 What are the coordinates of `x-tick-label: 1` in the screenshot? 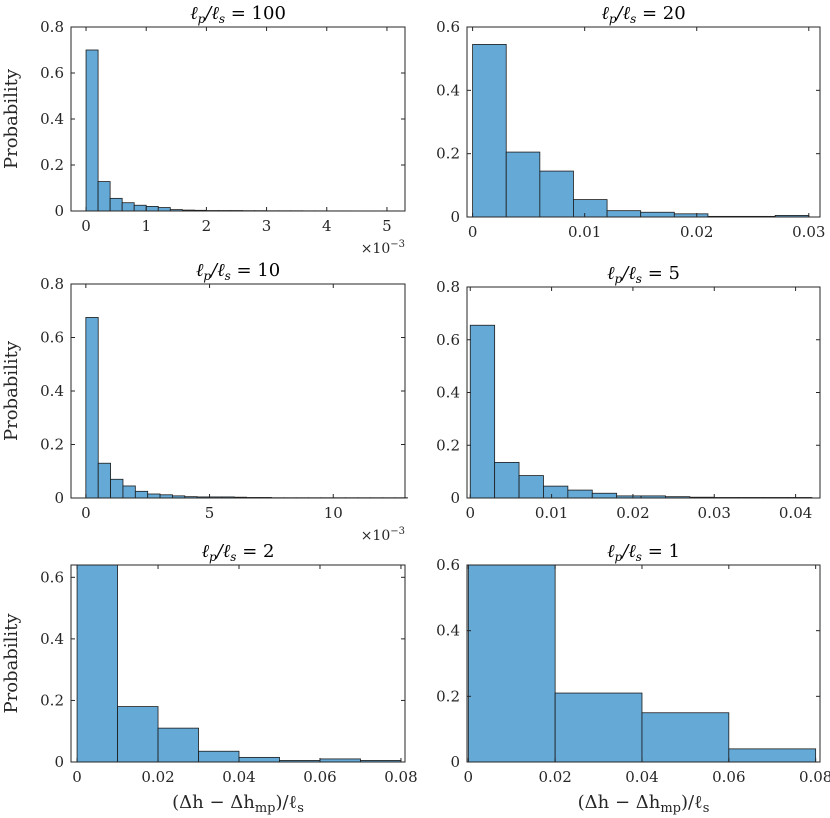 It's located at (146, 226).